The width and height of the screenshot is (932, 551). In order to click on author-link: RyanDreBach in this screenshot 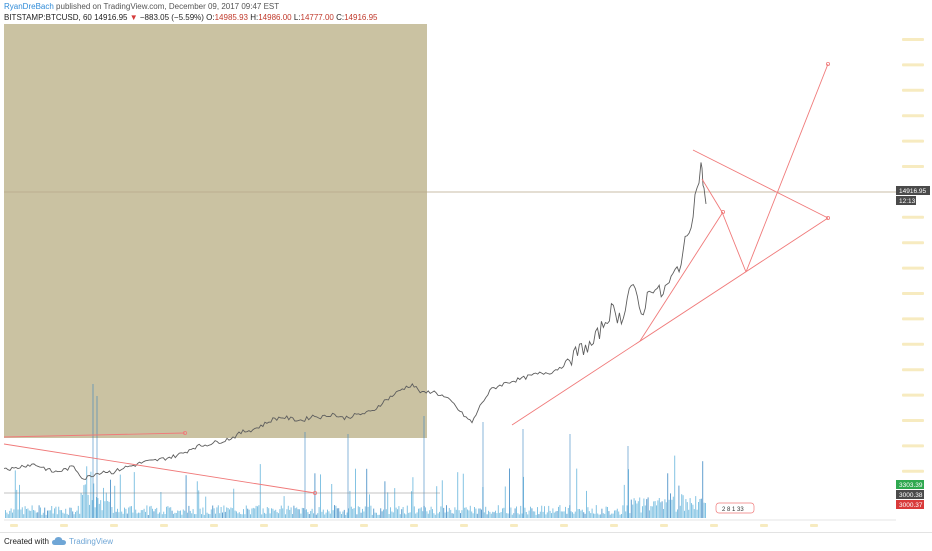, I will do `click(29, 6)`.